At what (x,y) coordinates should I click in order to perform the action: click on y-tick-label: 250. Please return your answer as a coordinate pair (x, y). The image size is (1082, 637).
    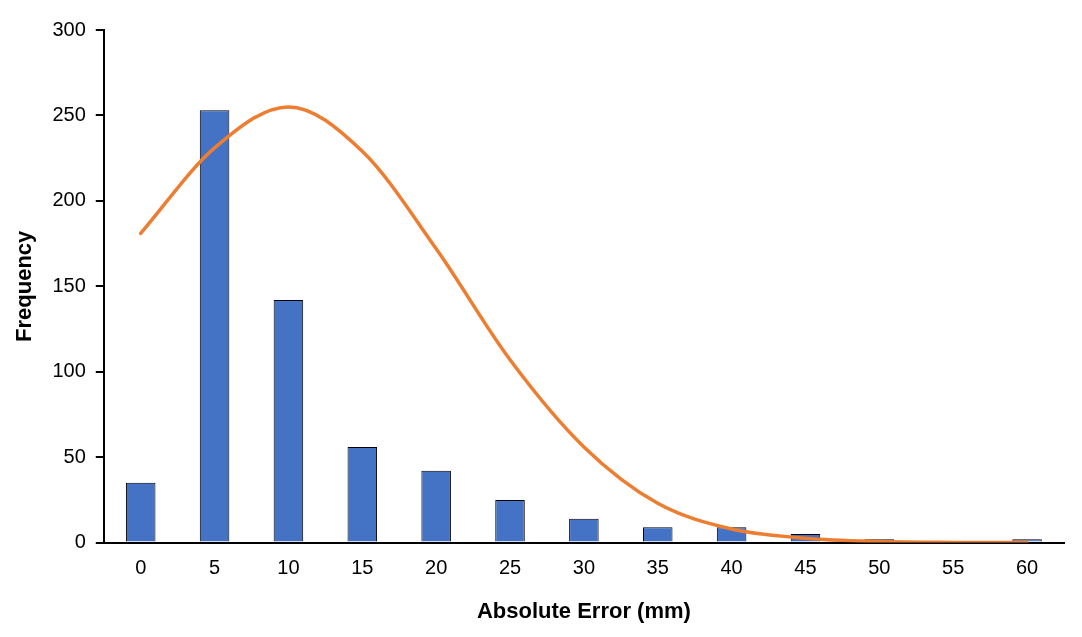
    Looking at the image, I should click on (69, 113).